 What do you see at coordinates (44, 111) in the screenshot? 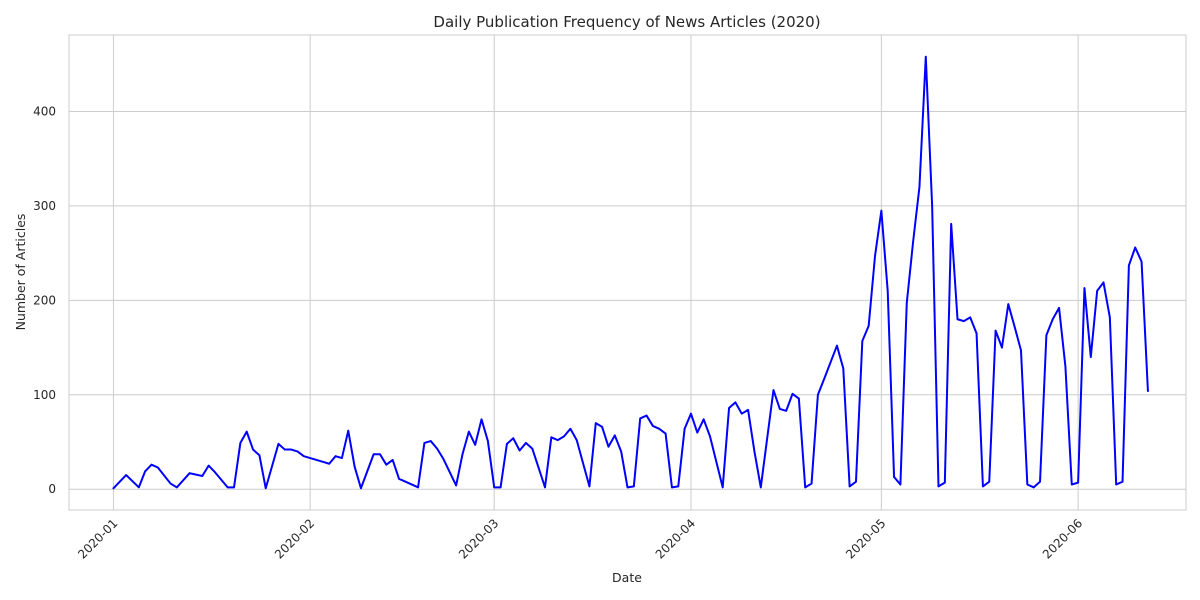
I see `y-tick-label: 400` at bounding box center [44, 111].